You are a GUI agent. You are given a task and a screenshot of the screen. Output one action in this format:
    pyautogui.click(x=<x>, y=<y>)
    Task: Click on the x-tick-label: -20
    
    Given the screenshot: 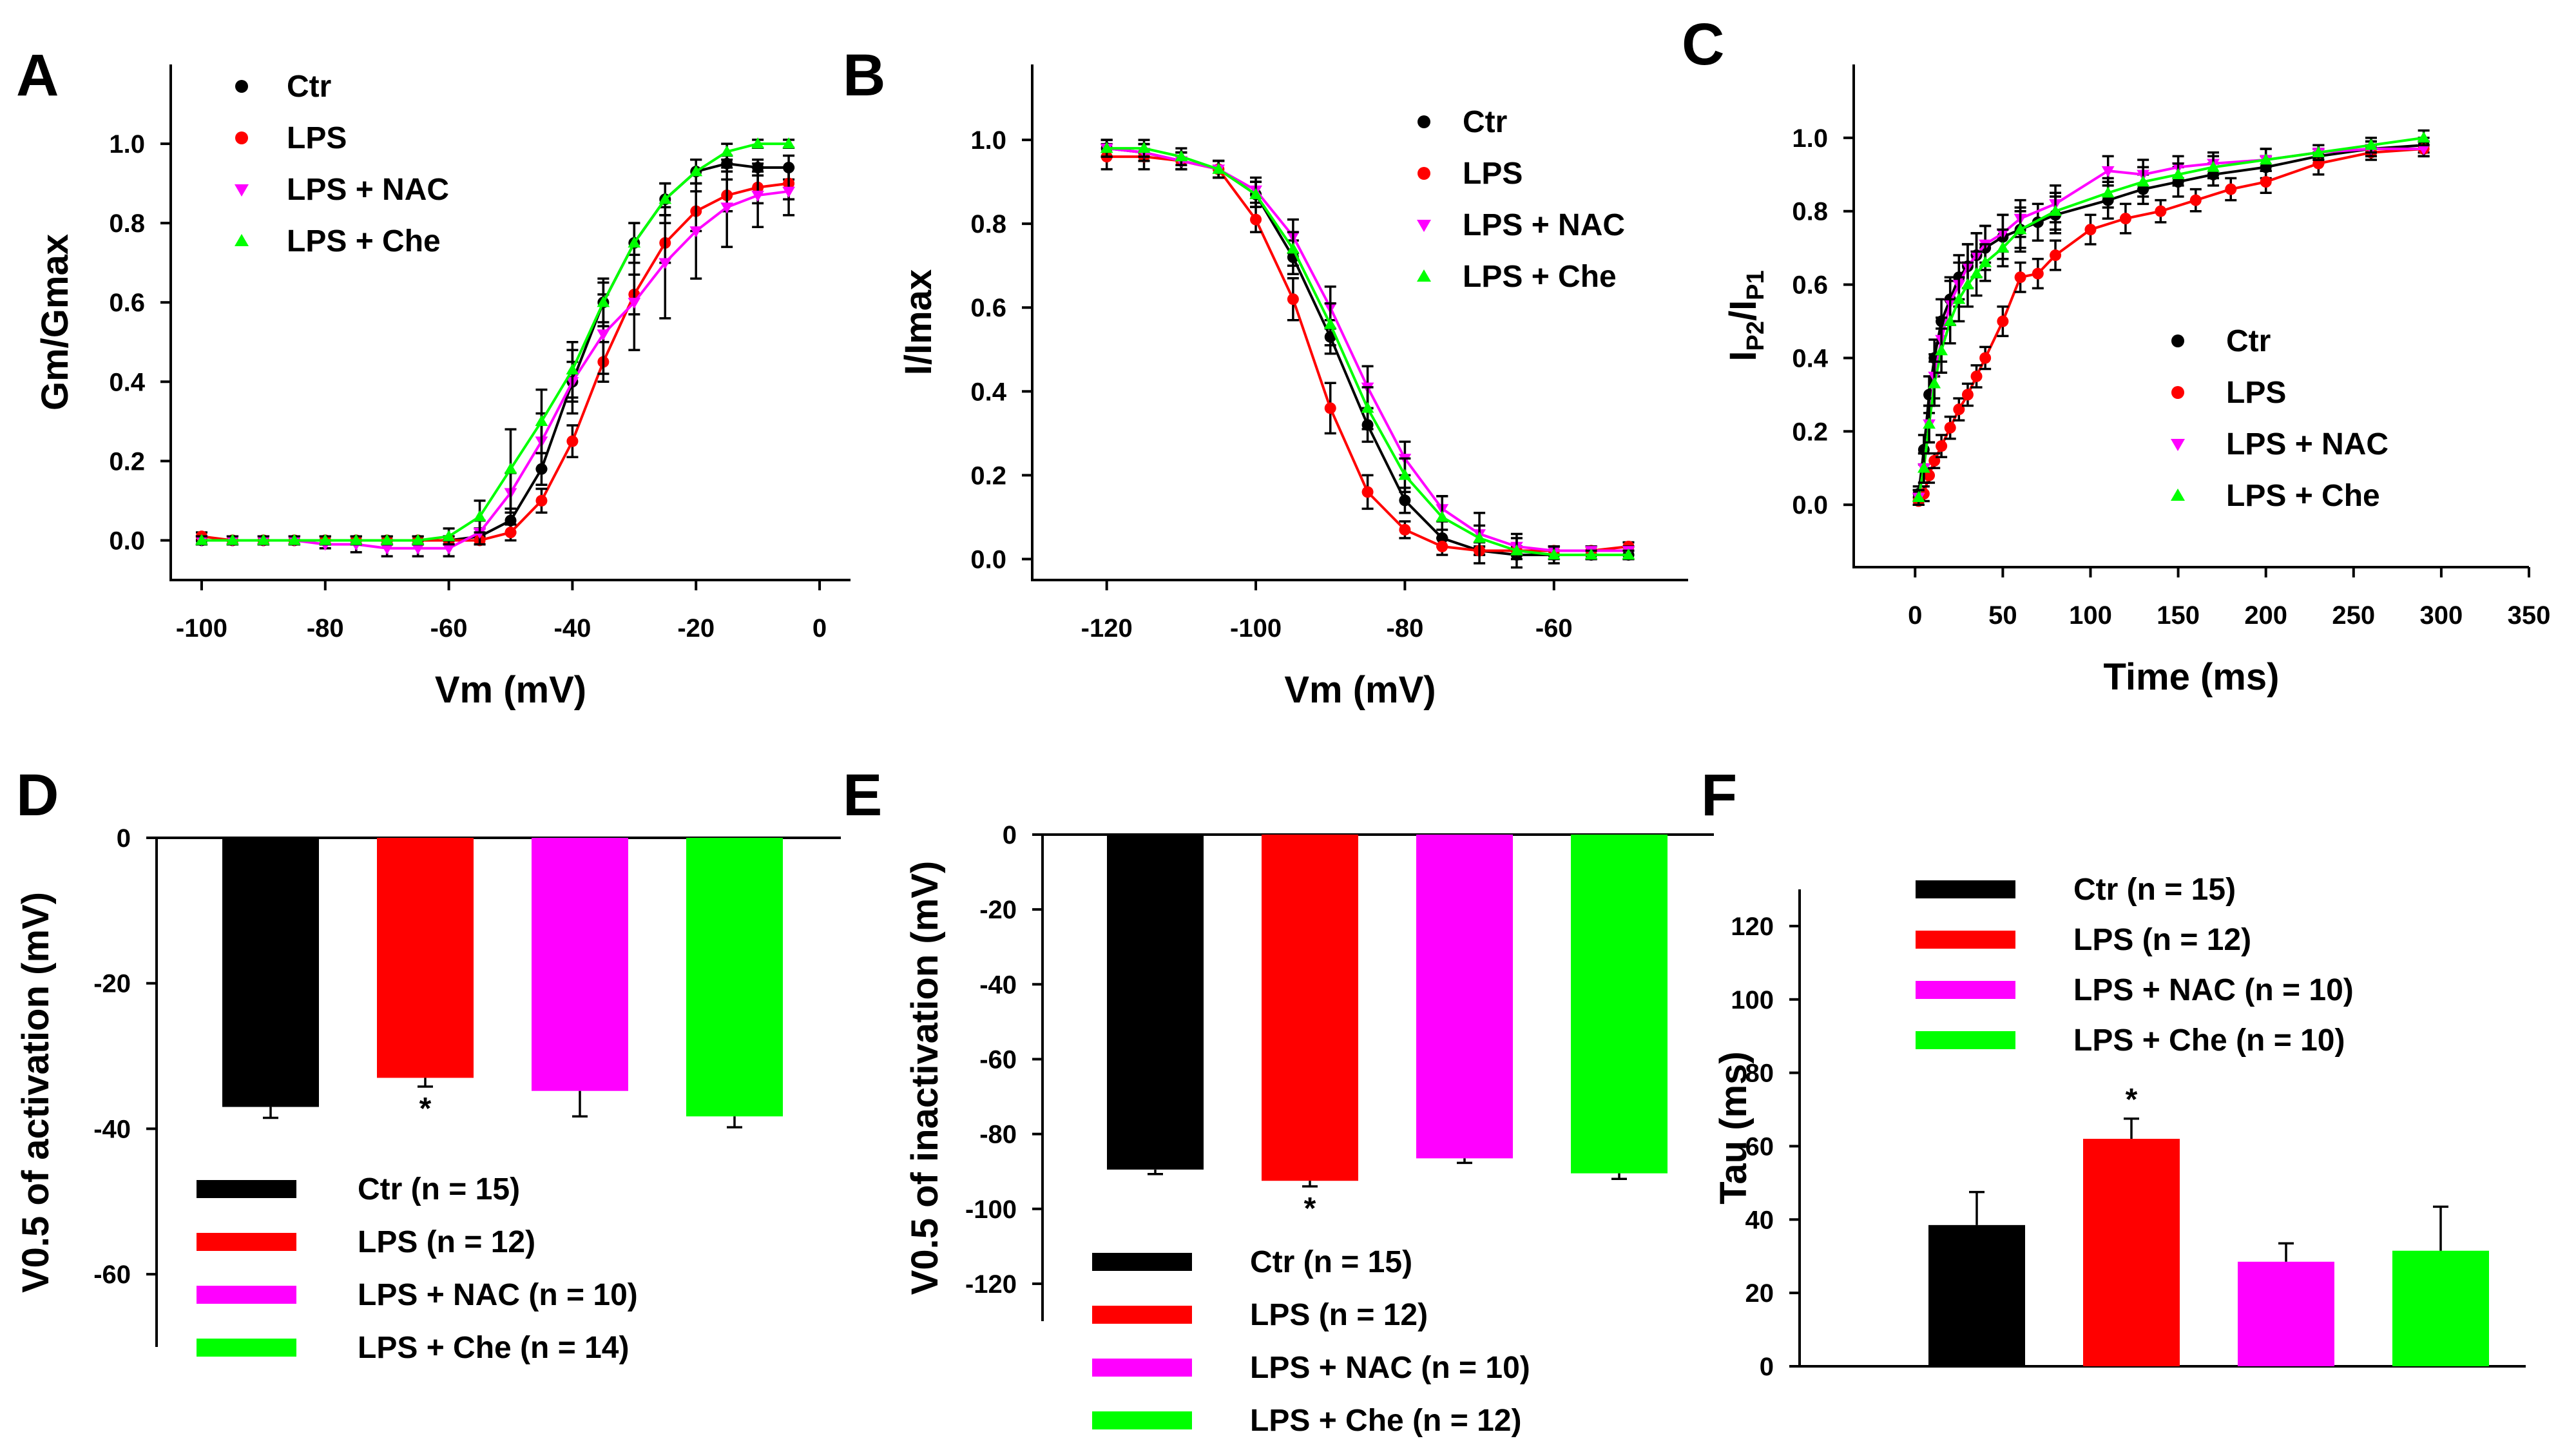 What is the action you would take?
    pyautogui.click(x=696, y=628)
    